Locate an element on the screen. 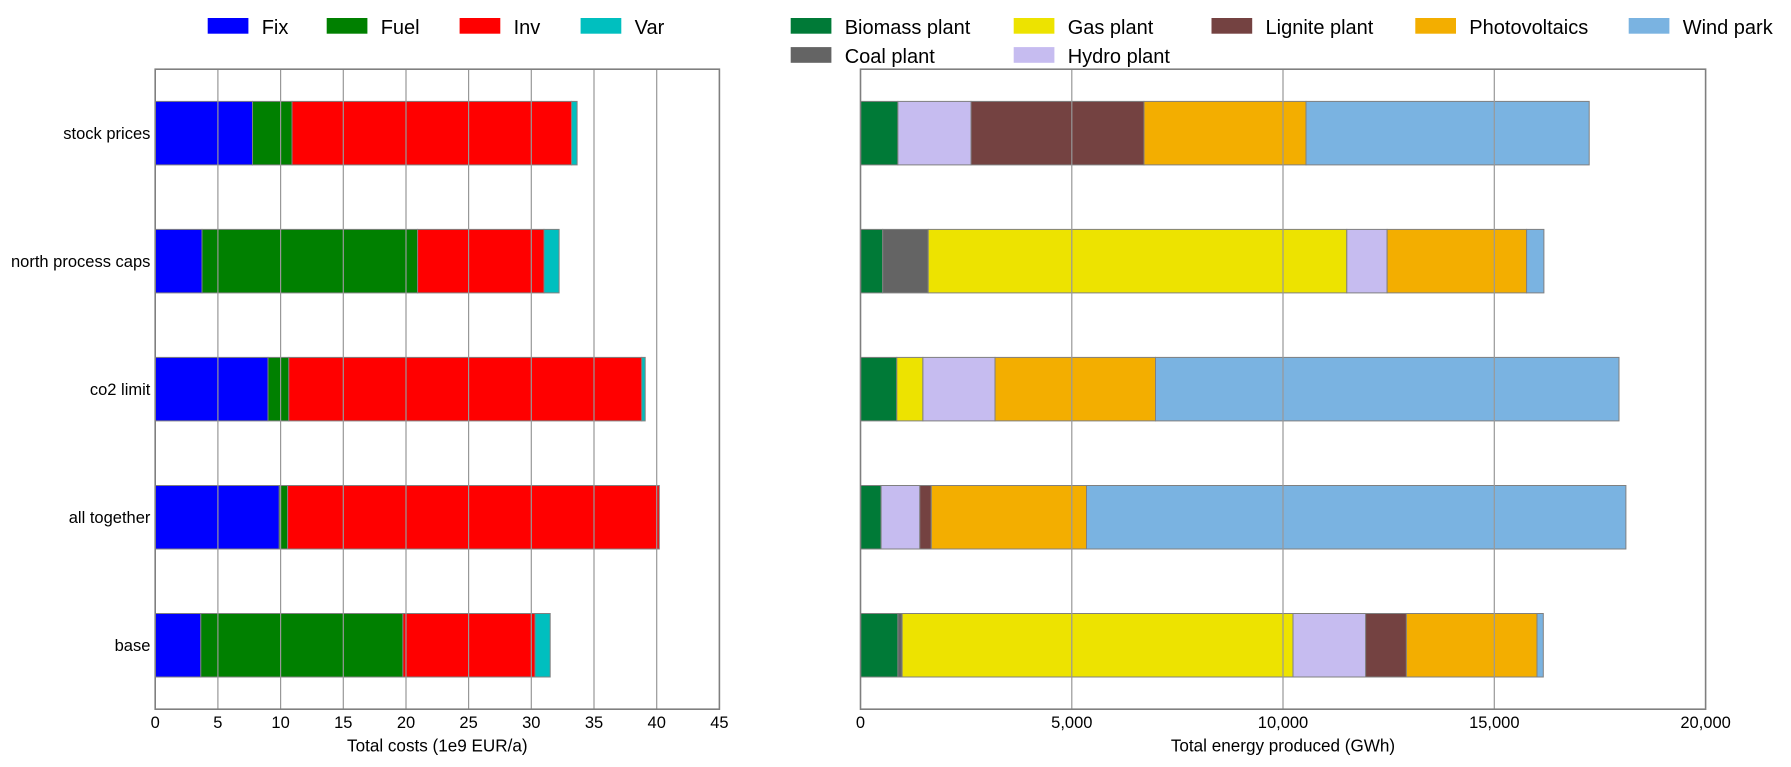  svg-text: Photovoltaics is located at coordinates (1528, 28).